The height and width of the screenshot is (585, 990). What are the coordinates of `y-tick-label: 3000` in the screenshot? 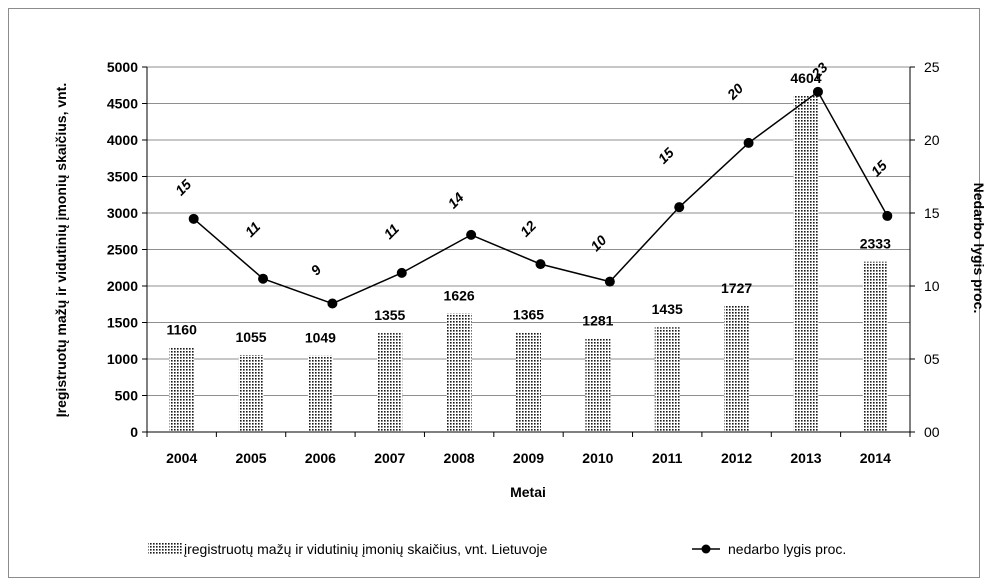 It's located at (122, 213).